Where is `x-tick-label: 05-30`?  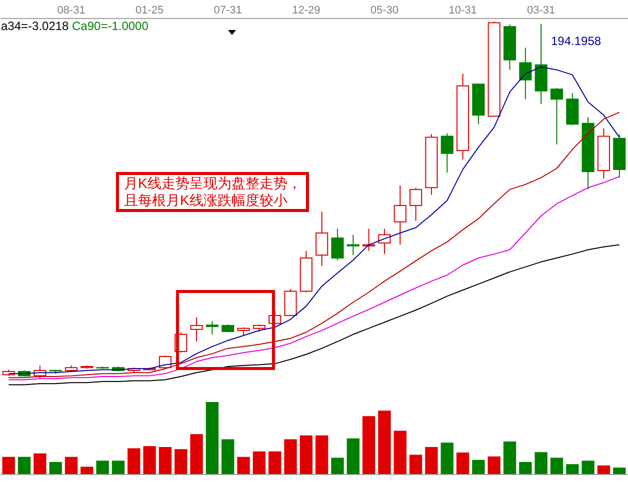
x-tick-label: 05-30 is located at coordinates (384, 10).